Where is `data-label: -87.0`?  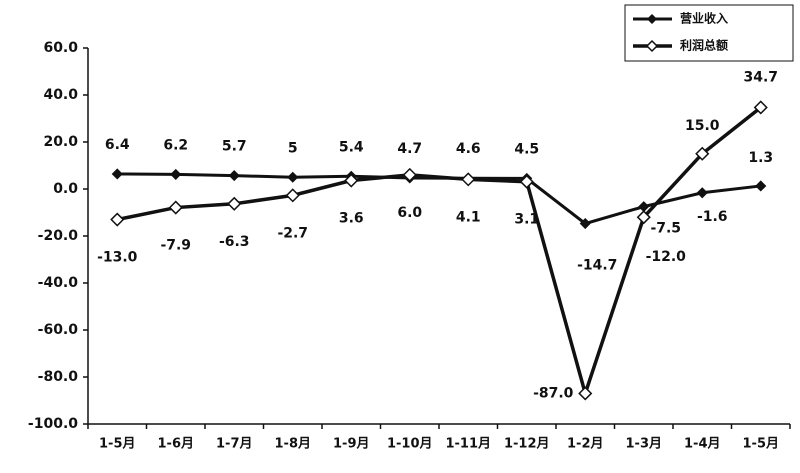 data-label: -87.0 is located at coordinates (553, 393).